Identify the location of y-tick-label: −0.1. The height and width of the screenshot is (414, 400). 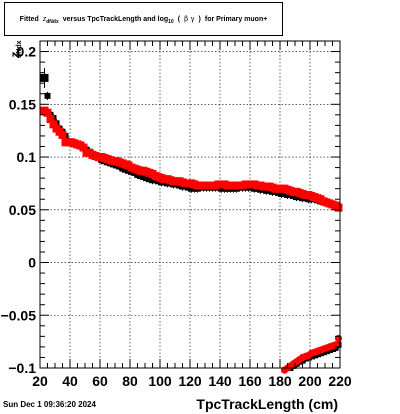
(22, 368).